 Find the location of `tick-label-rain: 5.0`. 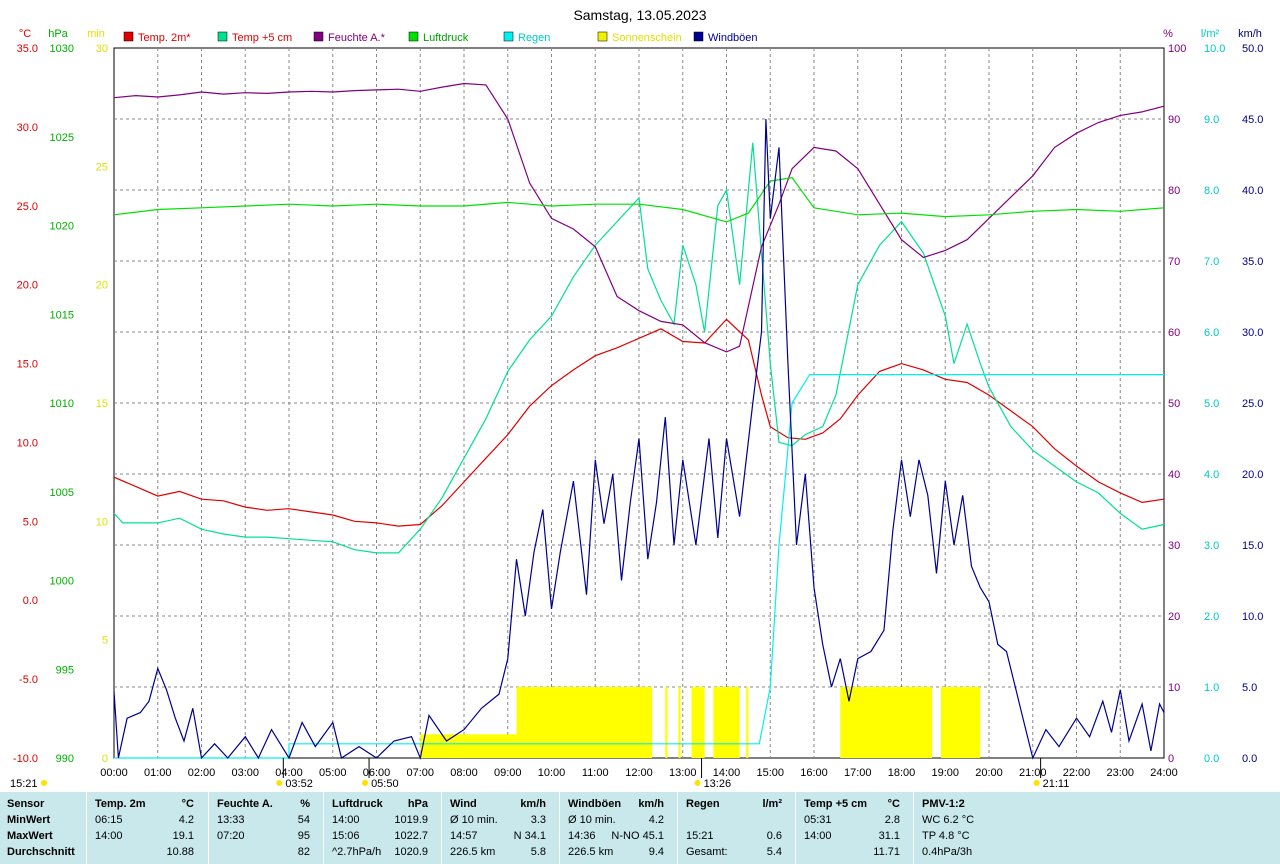

tick-label-rain: 5.0 is located at coordinates (1211, 404).